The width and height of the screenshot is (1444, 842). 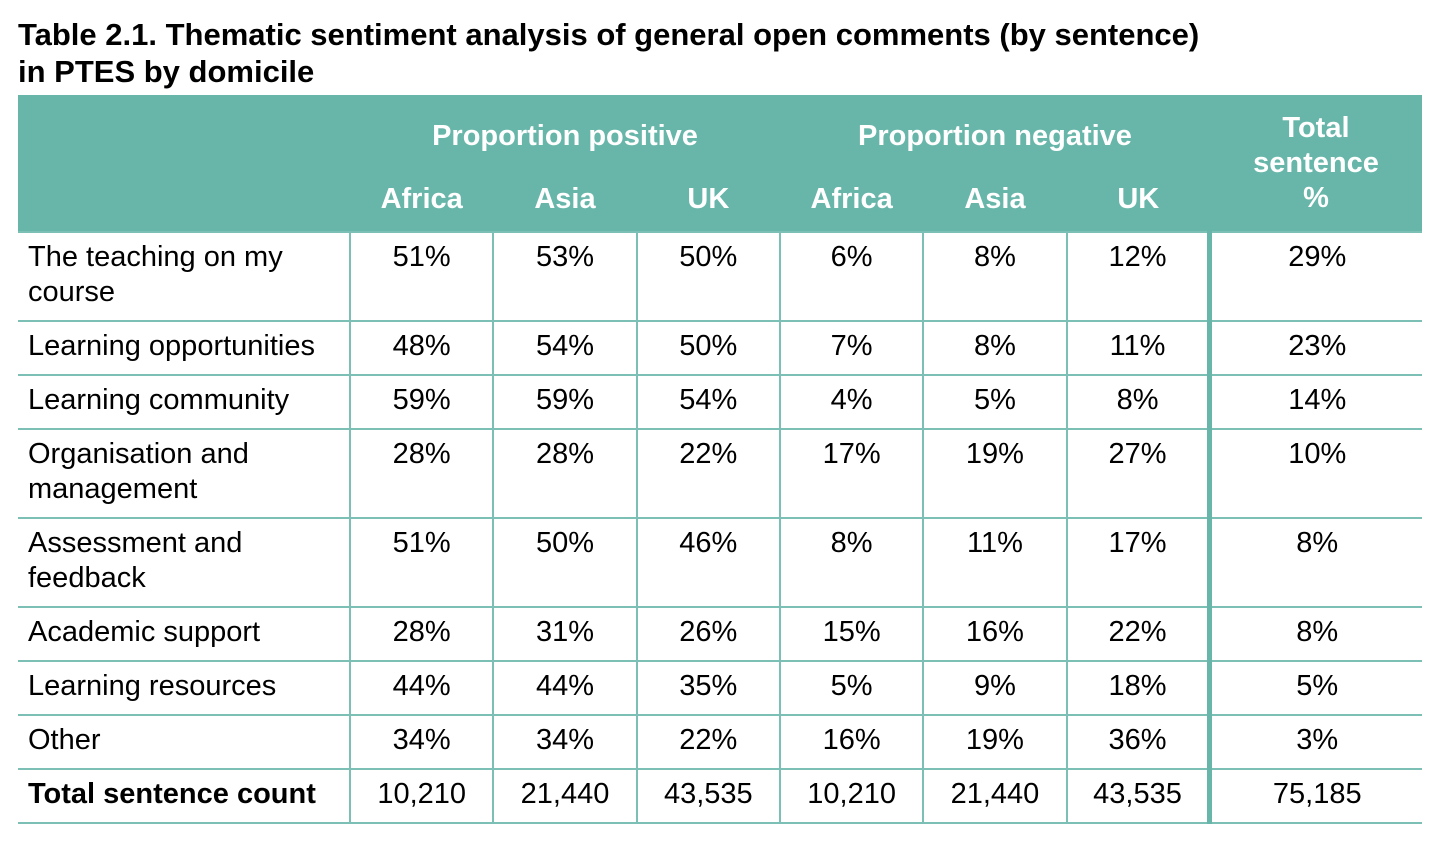 I want to click on total-cell: 10%, so click(x=1314, y=473).